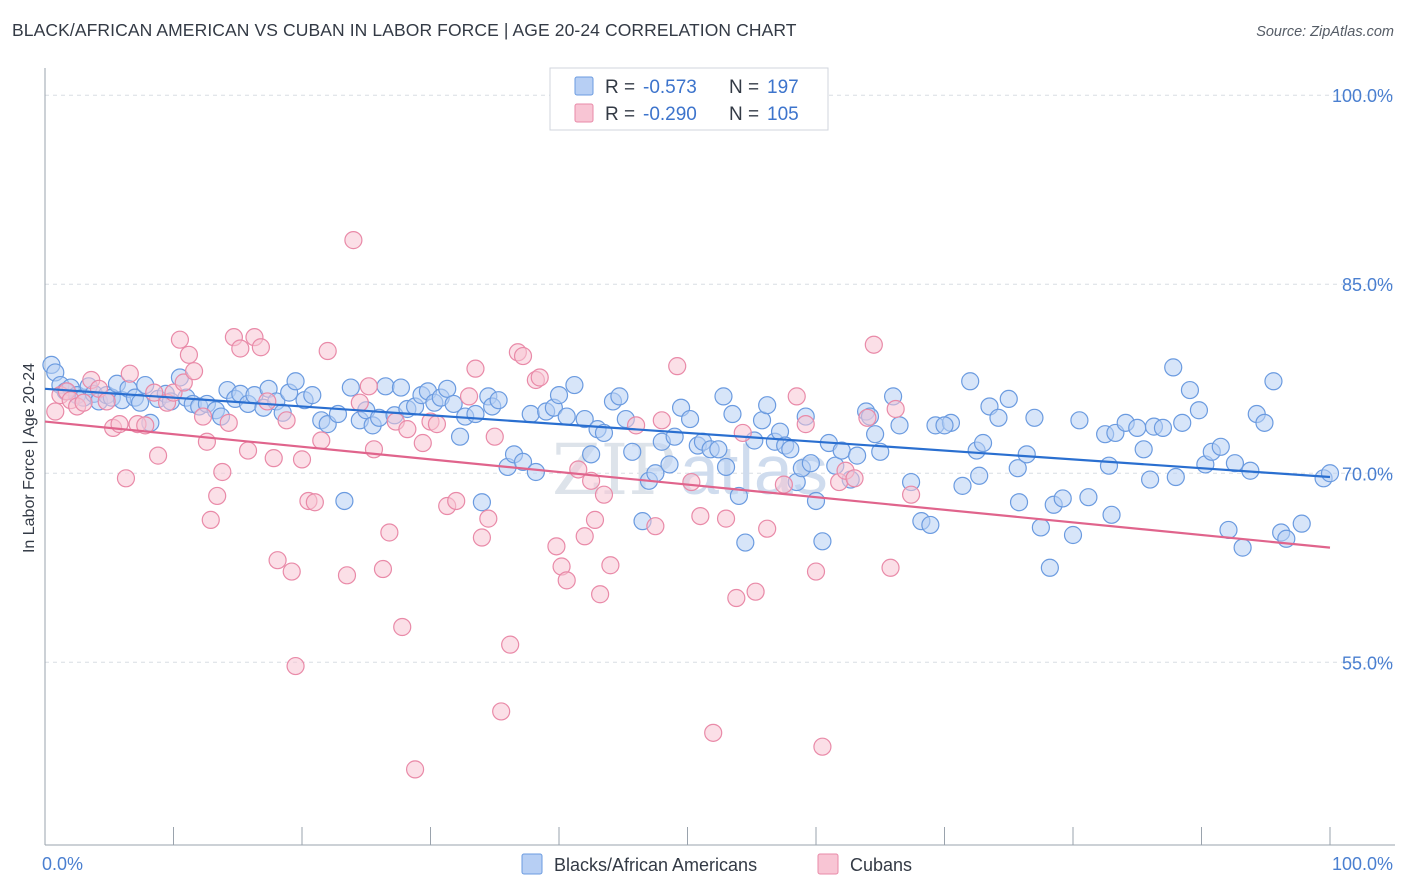 This screenshot has width=1406, height=892. I want to click on legend-n-value-blacks: 197, so click(783, 87).